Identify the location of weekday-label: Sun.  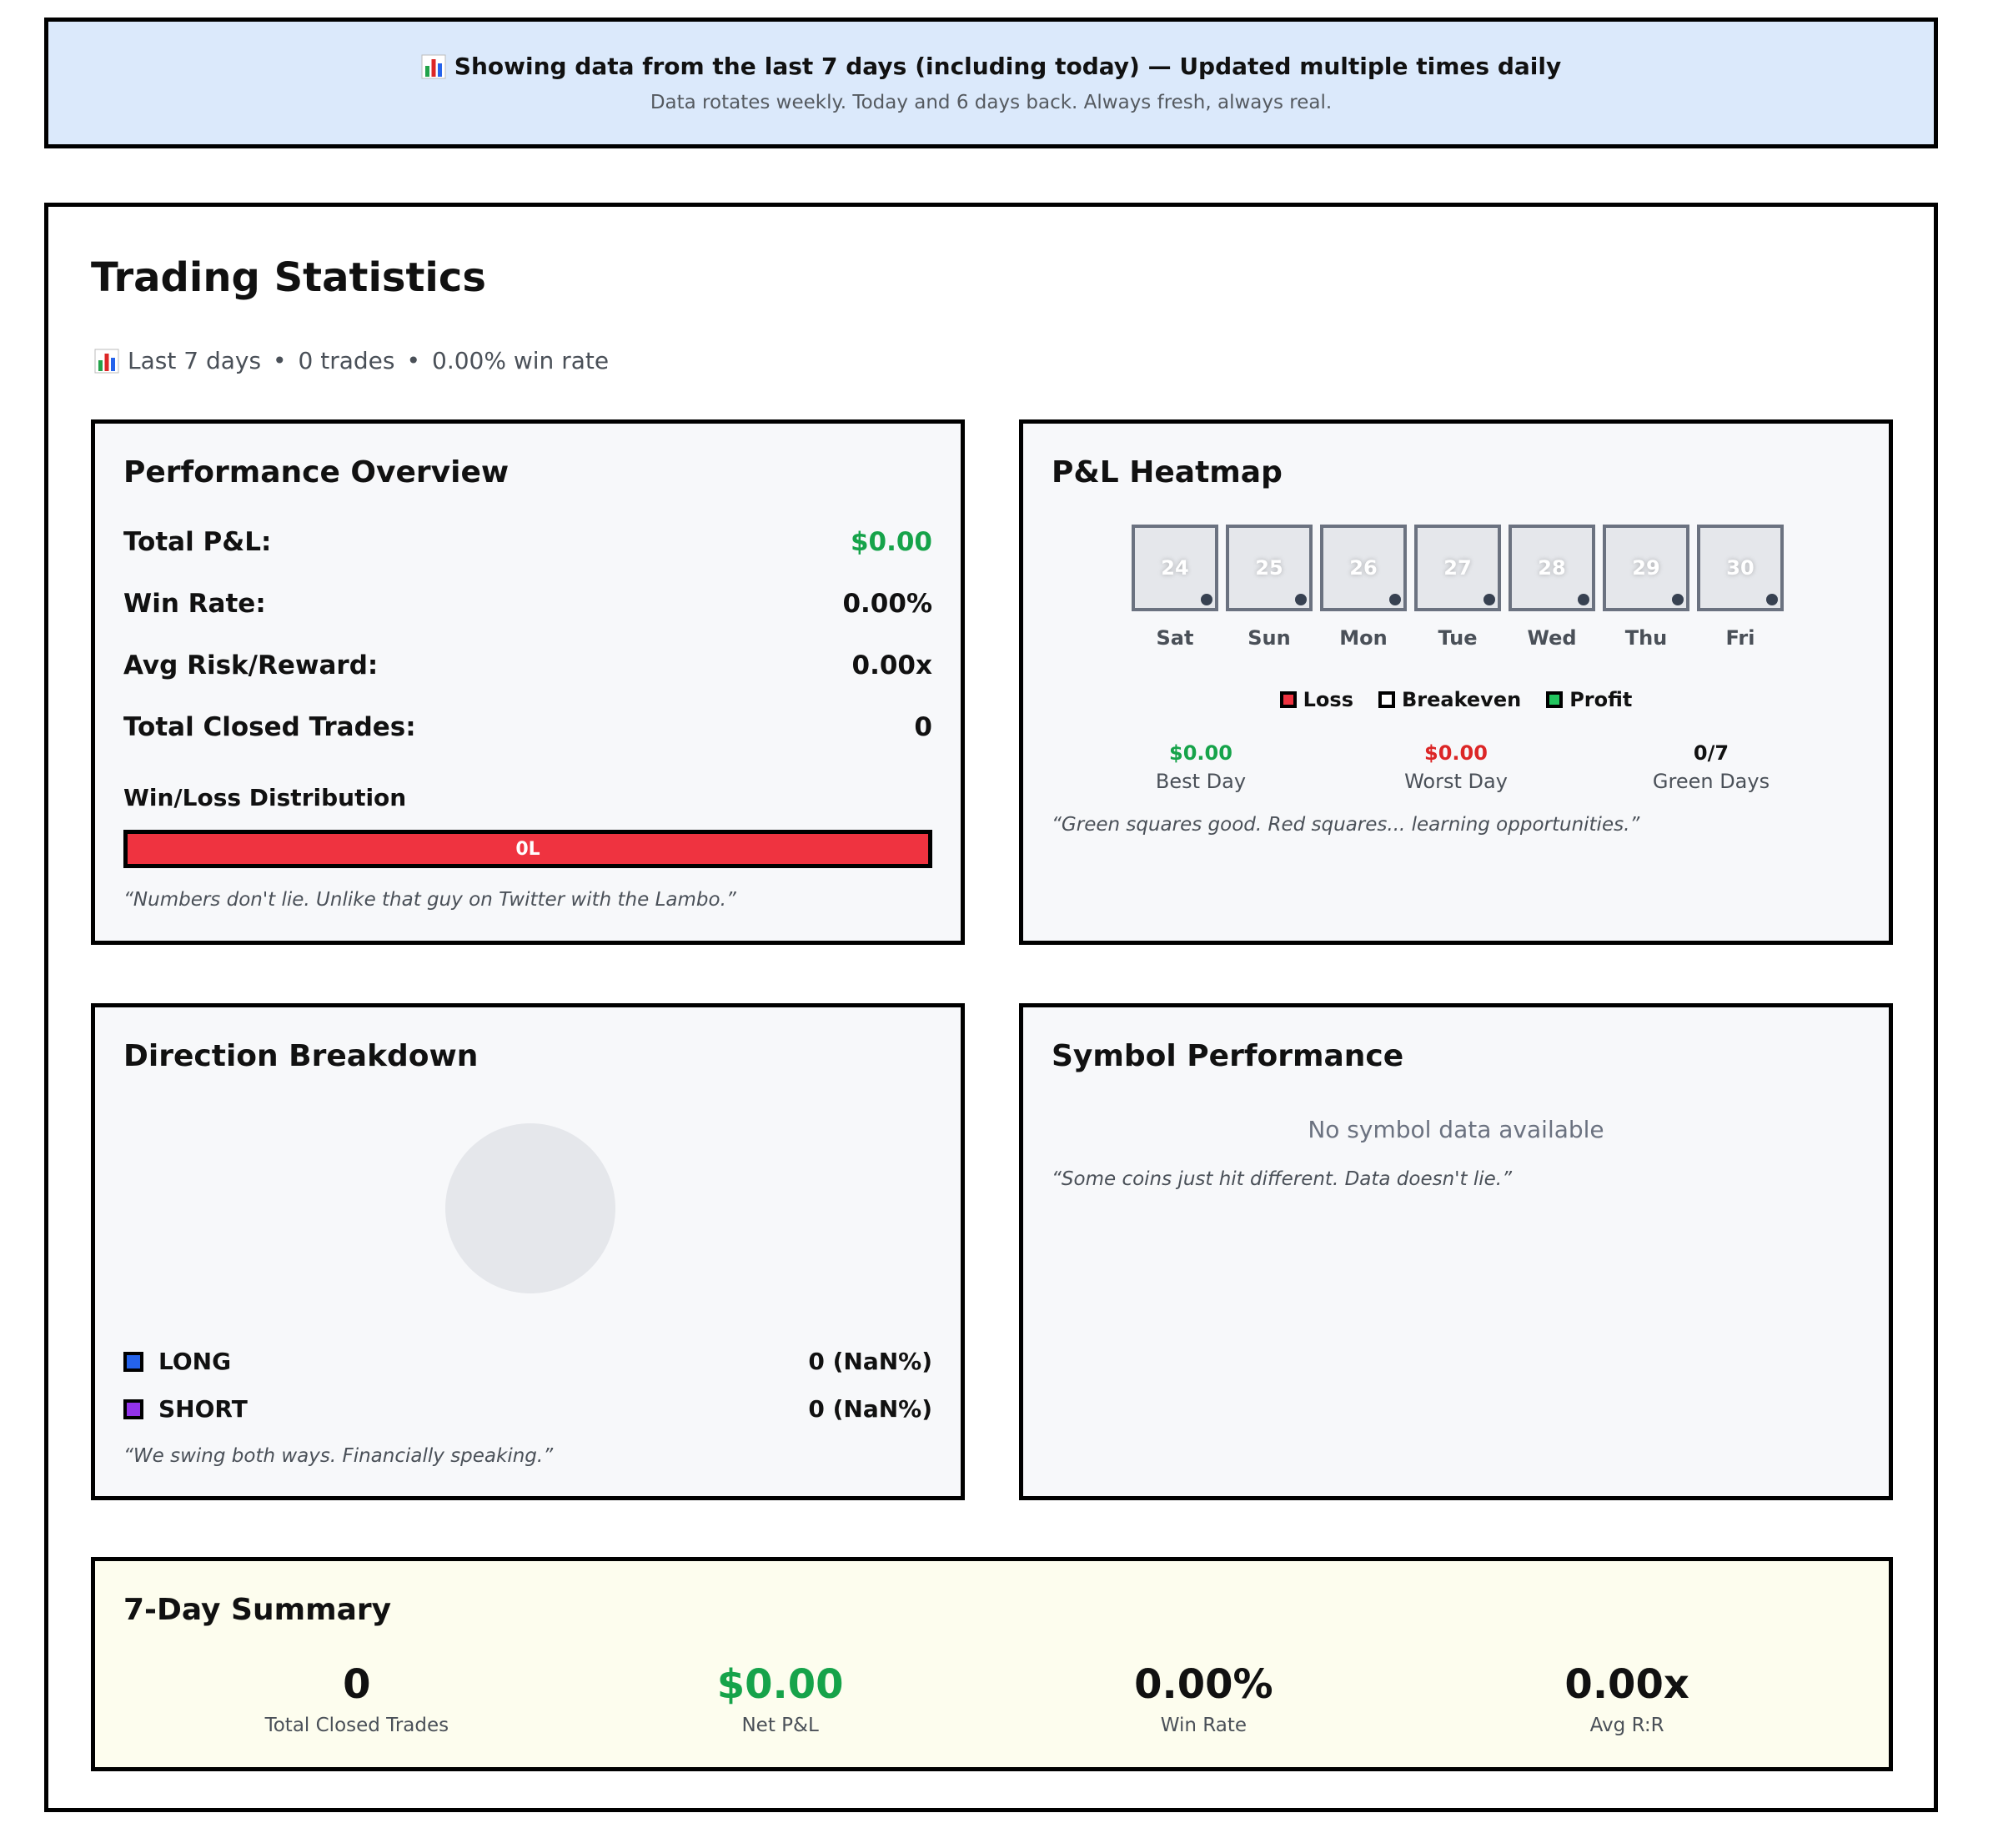
(1269, 638).